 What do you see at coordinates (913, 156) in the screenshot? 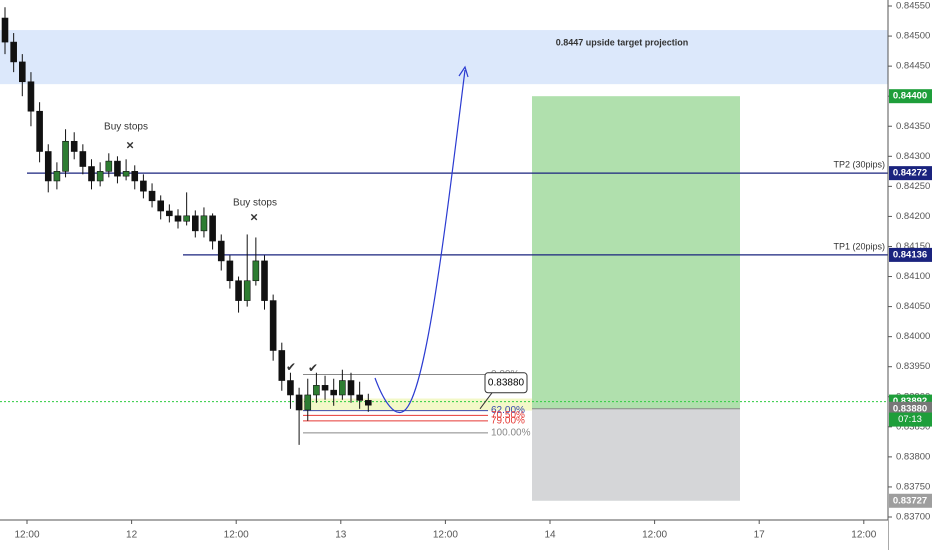
I see `y-tick-label: 0.84300` at bounding box center [913, 156].